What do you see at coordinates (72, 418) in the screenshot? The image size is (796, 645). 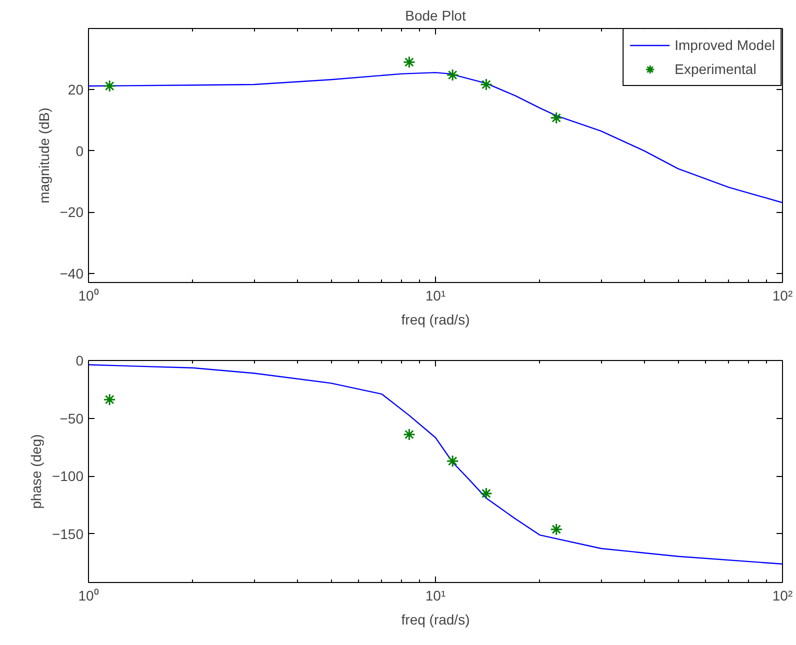 I see `y-tick-label: −50` at bounding box center [72, 418].